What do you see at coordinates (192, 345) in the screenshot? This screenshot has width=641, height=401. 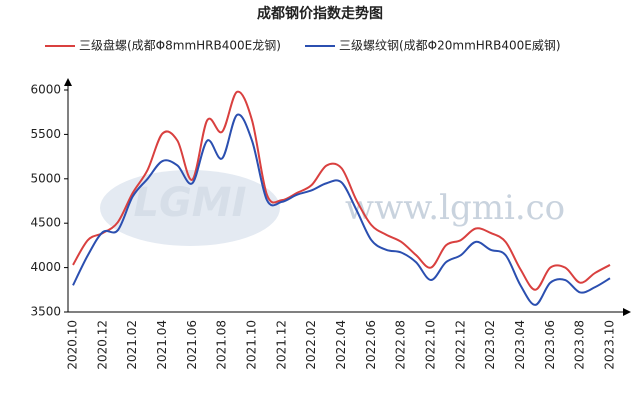 I see `x-tick-label: 2021.06` at bounding box center [192, 345].